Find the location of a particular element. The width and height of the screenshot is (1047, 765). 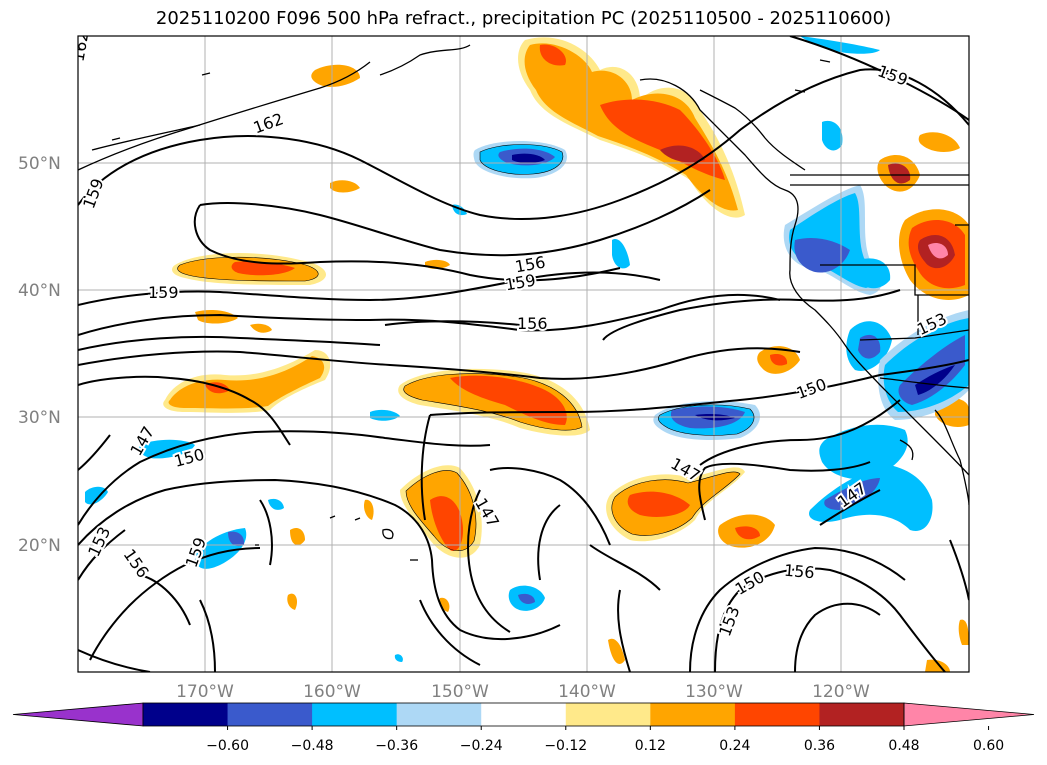

colorbar-tick-label: −0.48 is located at coordinates (312, 746).